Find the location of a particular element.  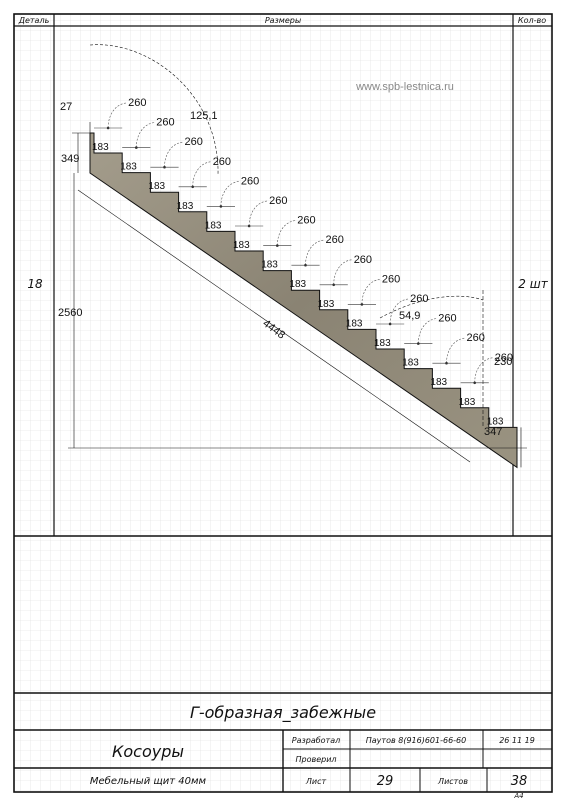

row-detail-number: 18 is located at coordinates (35, 284).